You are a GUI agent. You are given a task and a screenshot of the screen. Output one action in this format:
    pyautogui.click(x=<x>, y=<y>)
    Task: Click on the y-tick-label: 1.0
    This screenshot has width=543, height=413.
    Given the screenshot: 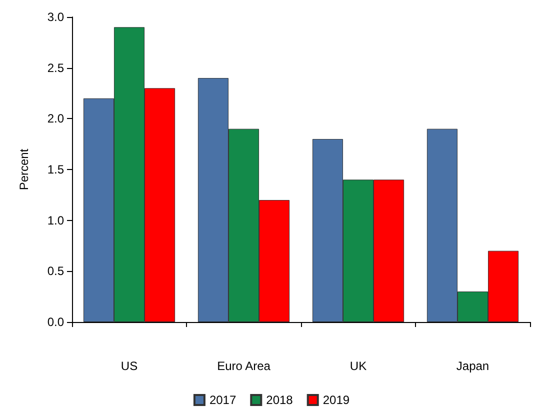 What is the action you would take?
    pyautogui.click(x=55, y=220)
    